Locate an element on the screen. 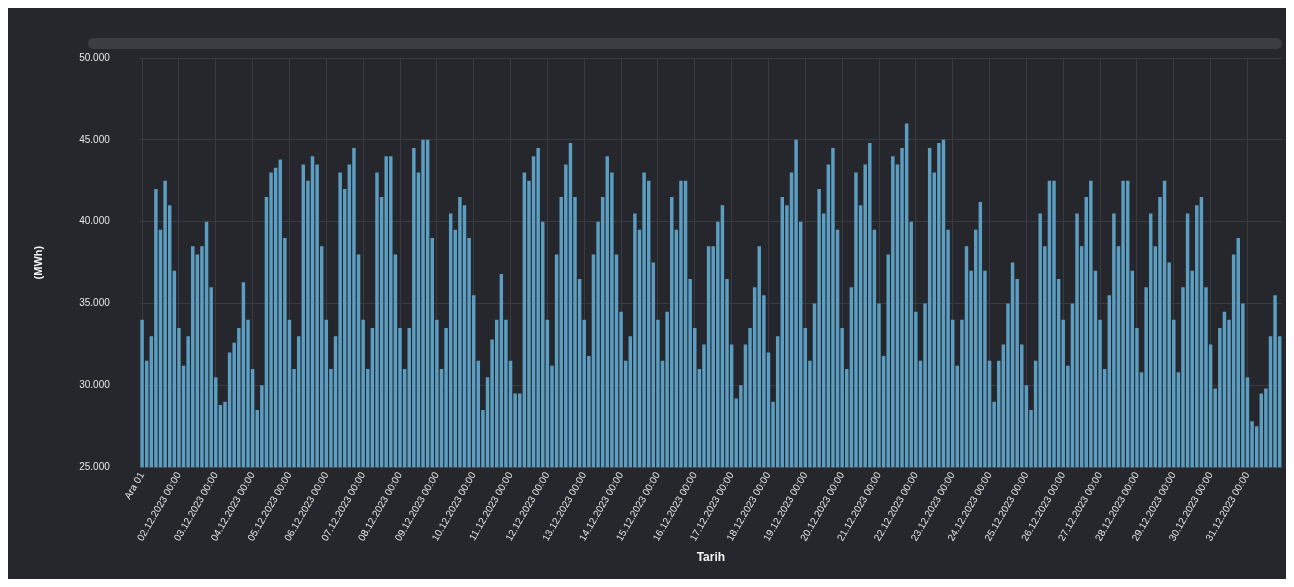  y-tick-label: 35.000 is located at coordinates (95, 303).